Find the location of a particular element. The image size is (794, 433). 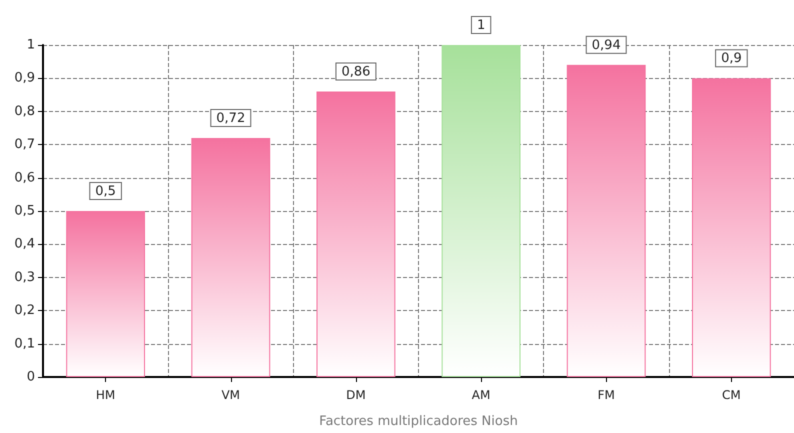

data-label: 1 is located at coordinates (481, 25).